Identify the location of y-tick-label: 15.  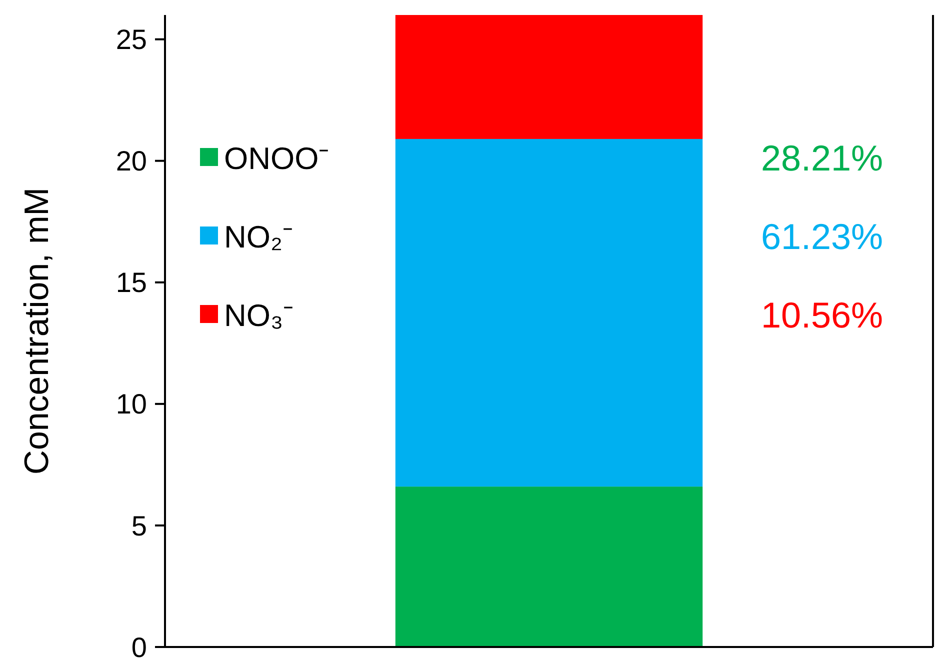
(131, 282).